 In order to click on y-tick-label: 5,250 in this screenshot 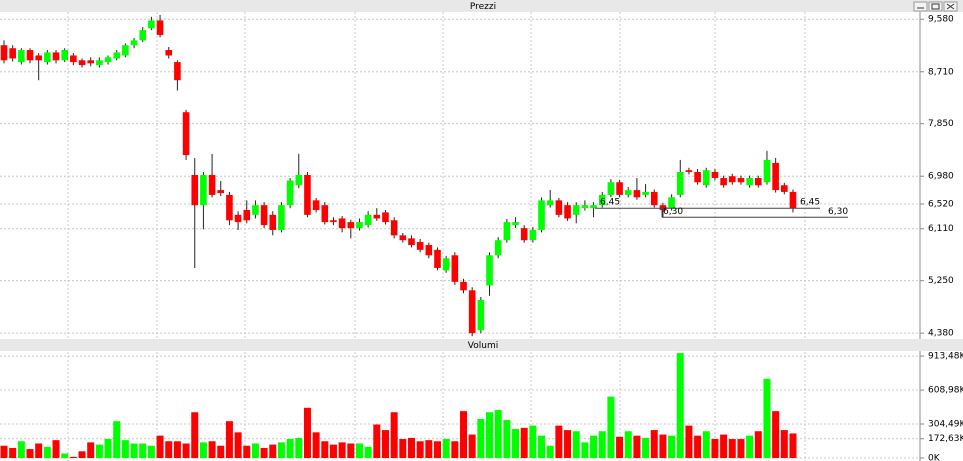, I will do `click(941, 281)`.